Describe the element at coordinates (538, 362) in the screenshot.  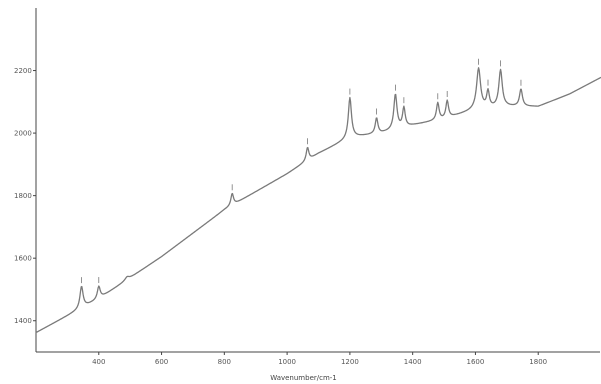
I see `x-tick-label: 1800` at that location.